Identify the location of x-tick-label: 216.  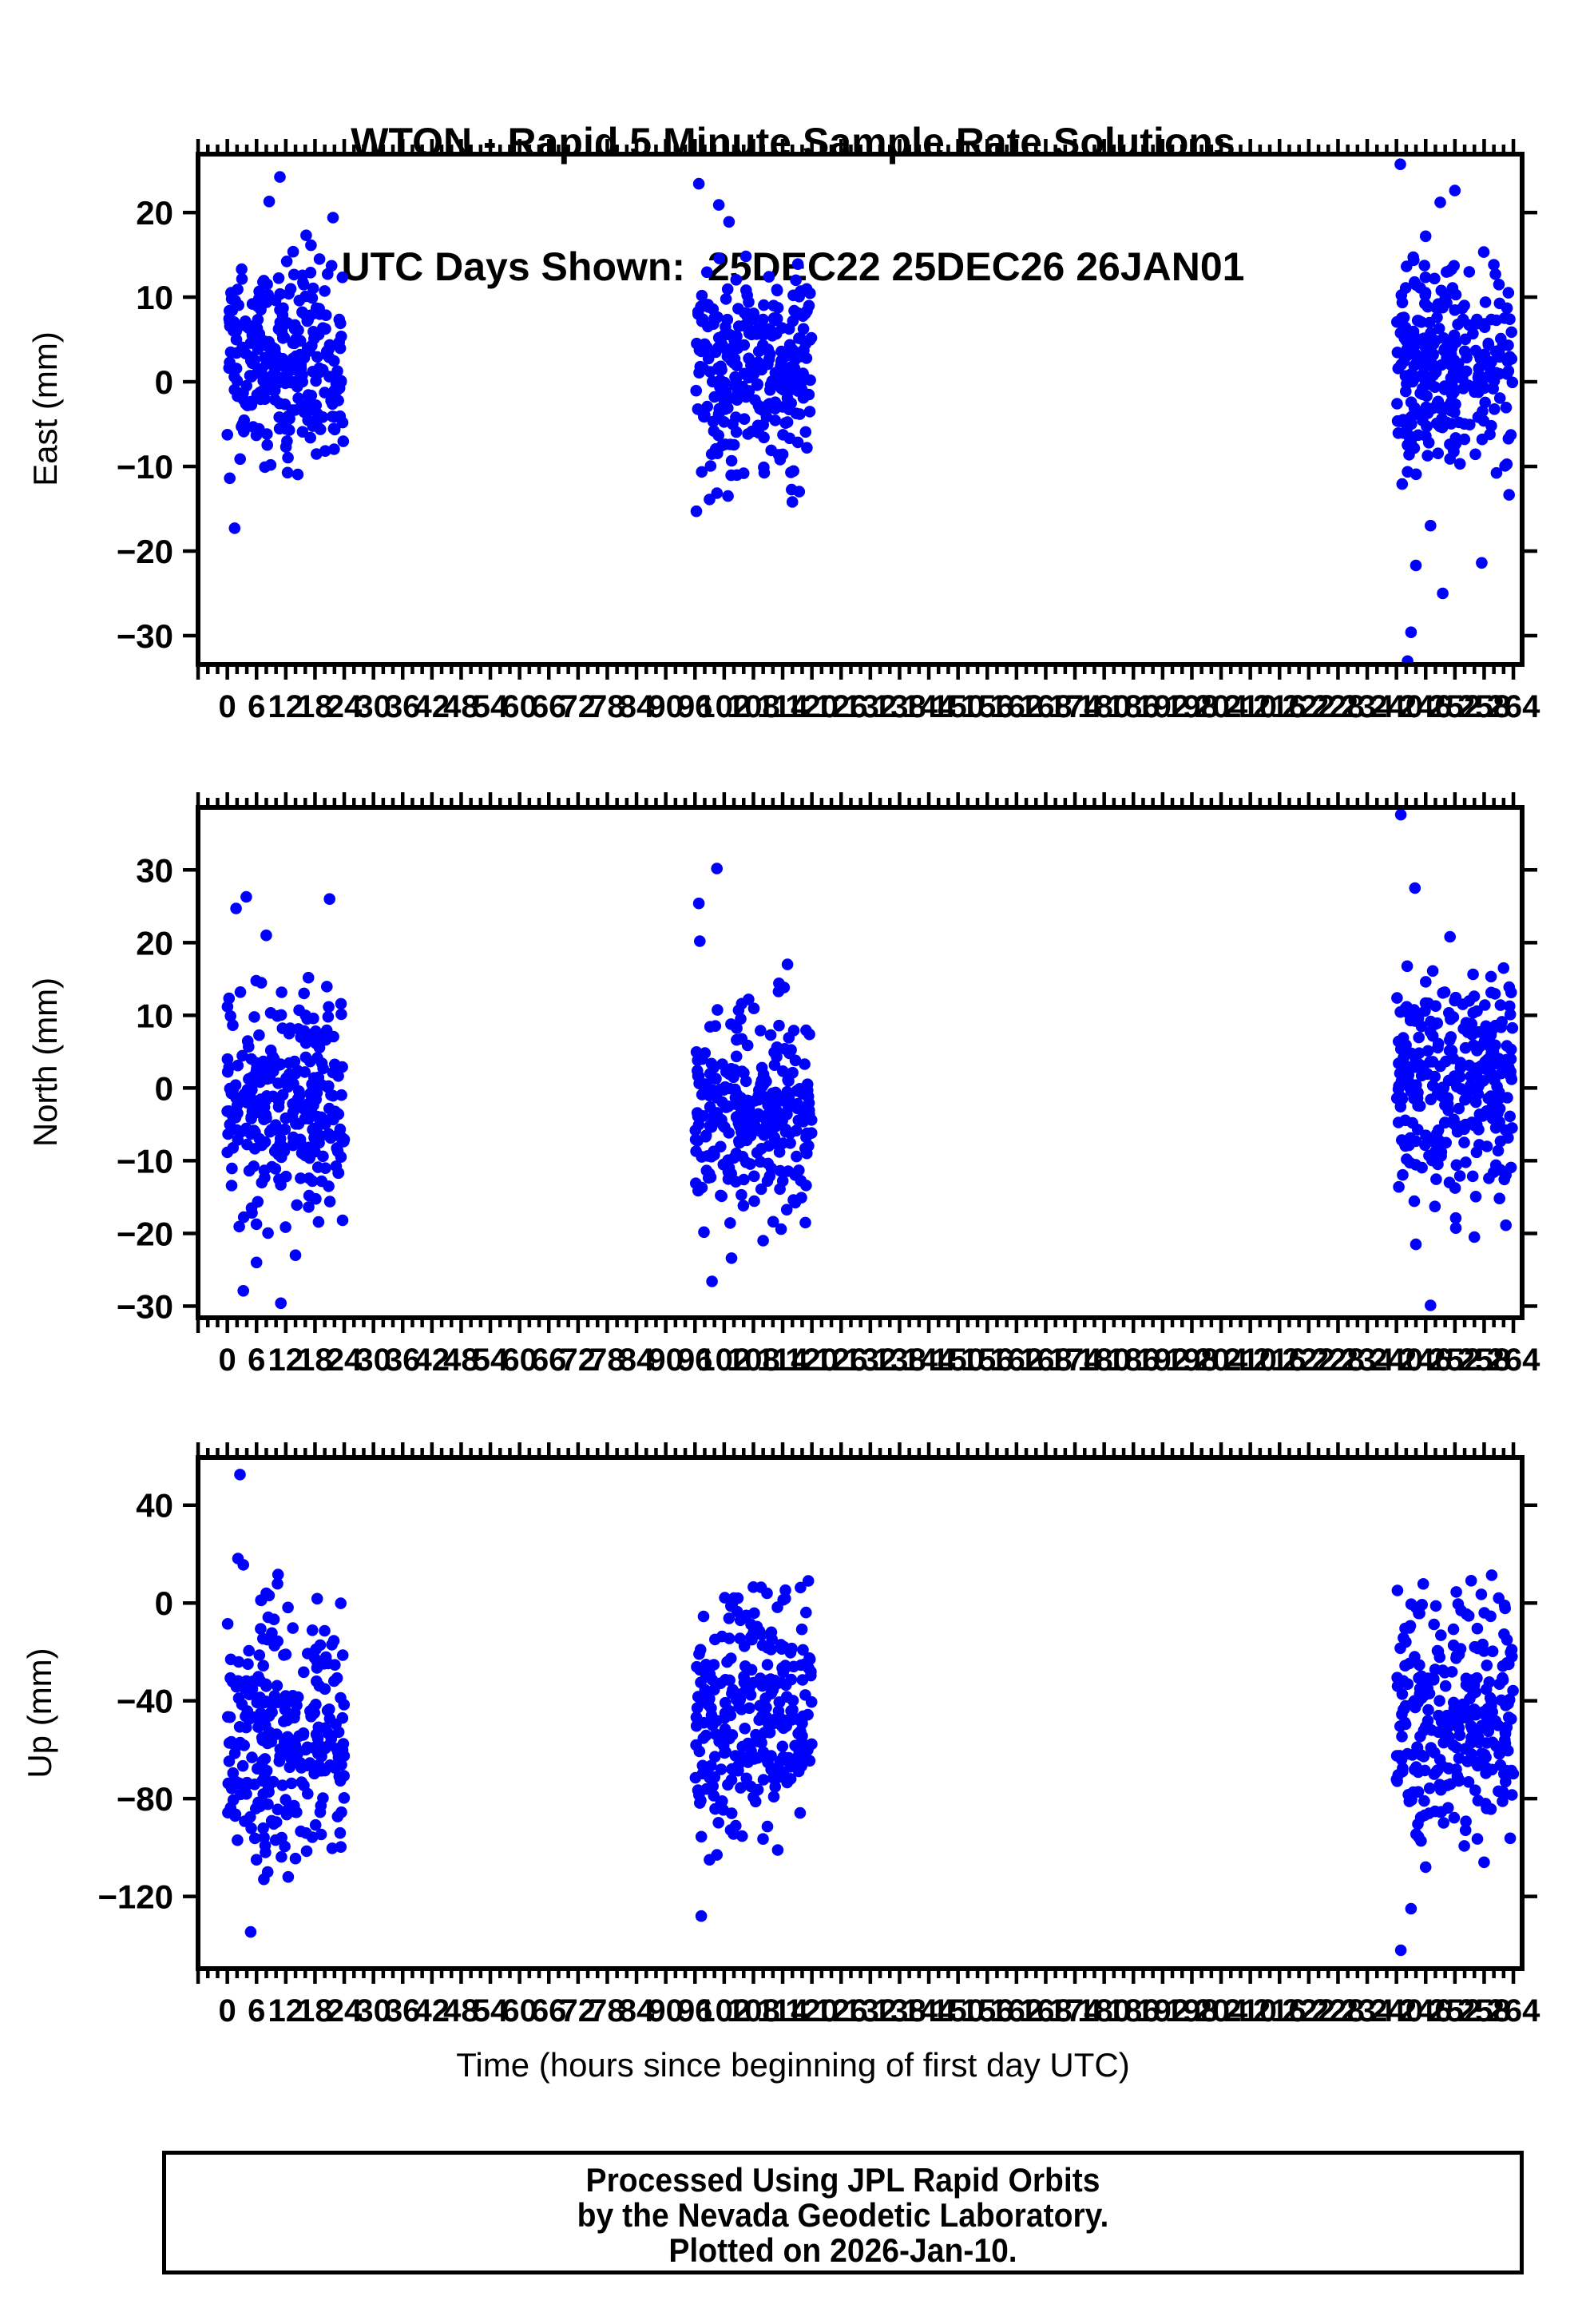
(1280, 2011).